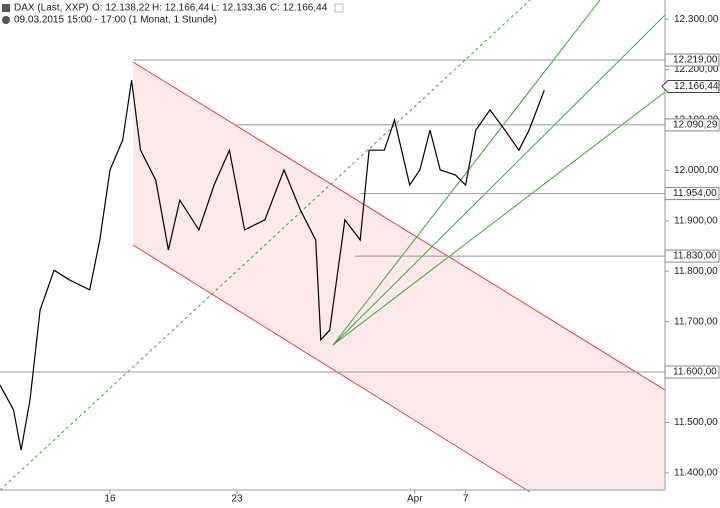  Describe the element at coordinates (696, 220) in the screenshot. I see `y-tick-label: 11.900,00` at that location.